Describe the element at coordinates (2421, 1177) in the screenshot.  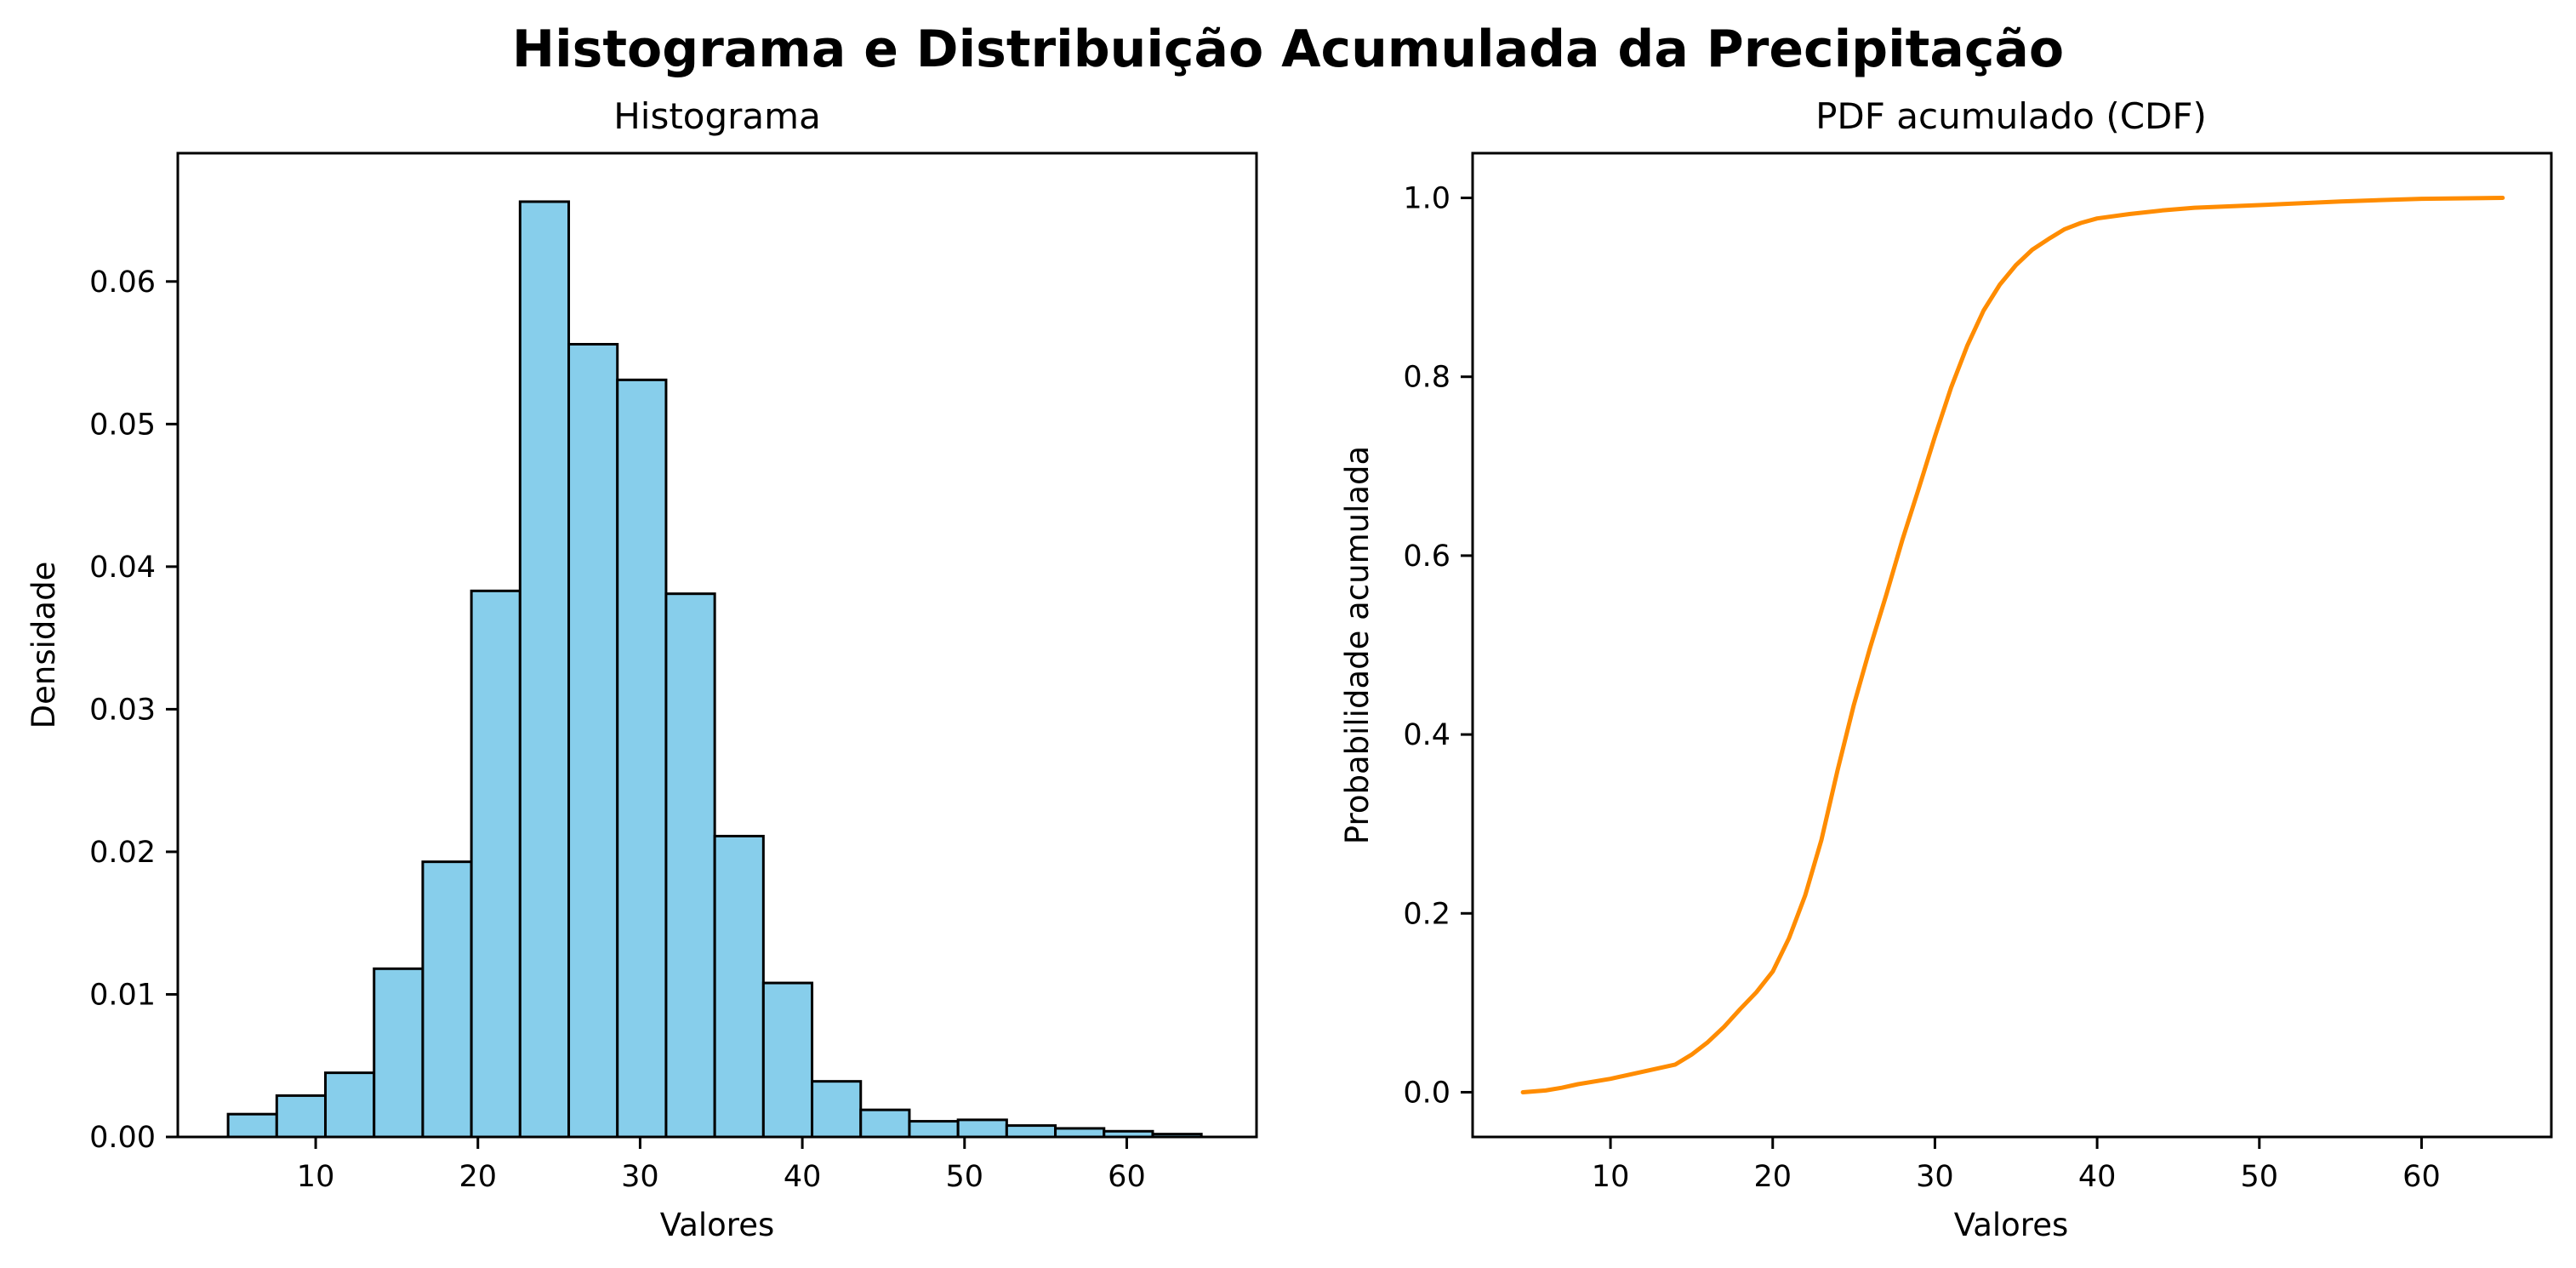
I see `cdf-x-tick-label: 60` at that location.